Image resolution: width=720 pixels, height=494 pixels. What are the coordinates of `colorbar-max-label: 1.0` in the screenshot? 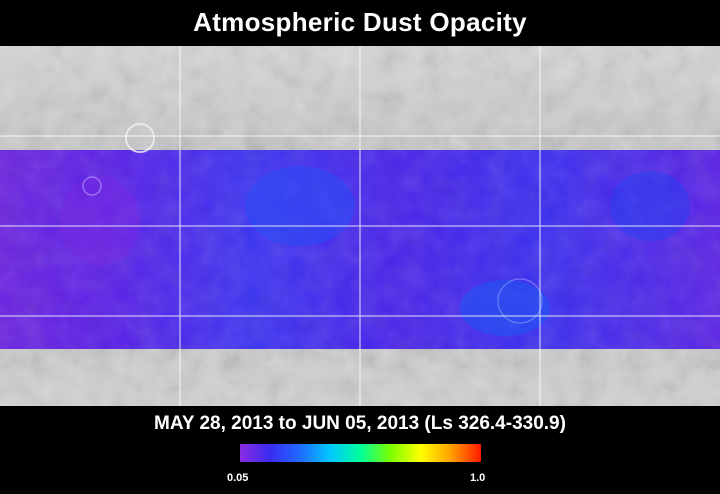 It's located at (478, 478).